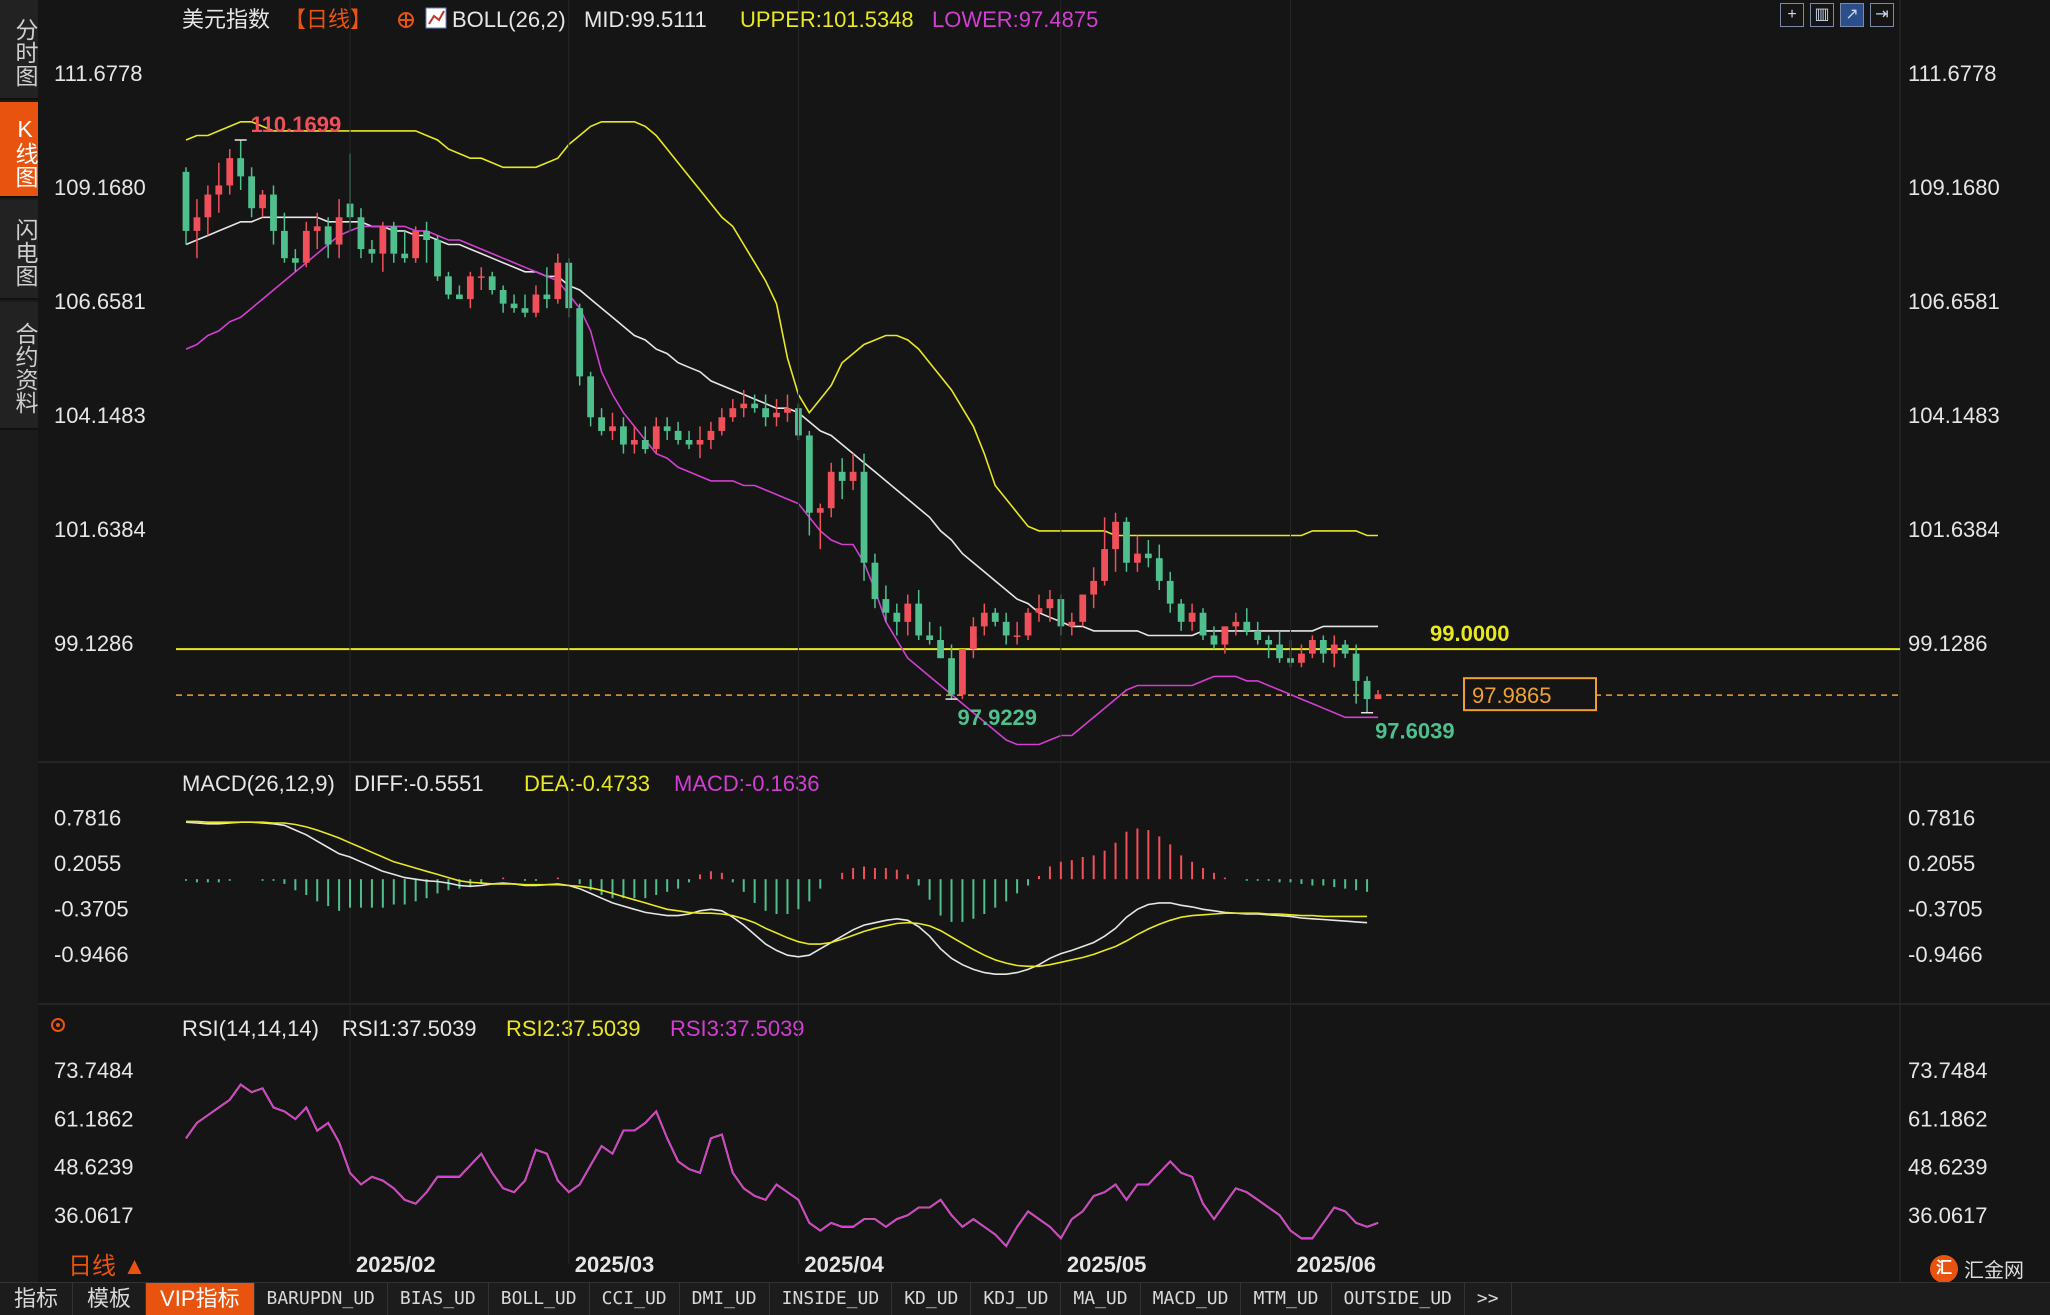 The image size is (2050, 1315). Describe the element at coordinates (37, 1299) in the screenshot. I see `bottom-tab-: 指标` at that location.